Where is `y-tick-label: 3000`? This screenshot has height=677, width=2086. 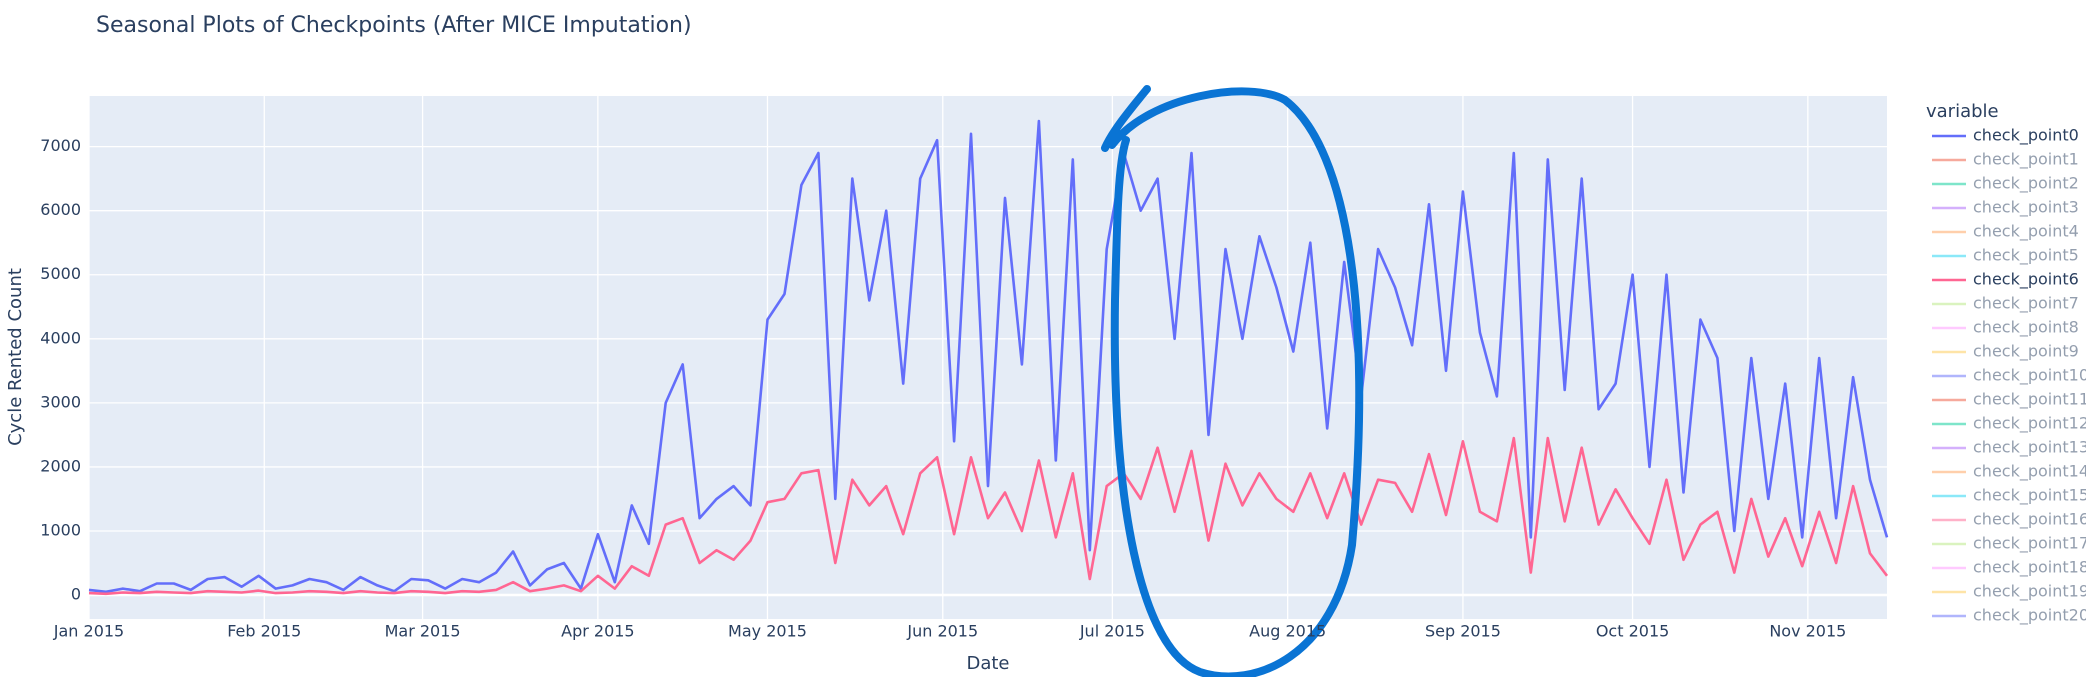
y-tick-label: 3000 is located at coordinates (60, 401).